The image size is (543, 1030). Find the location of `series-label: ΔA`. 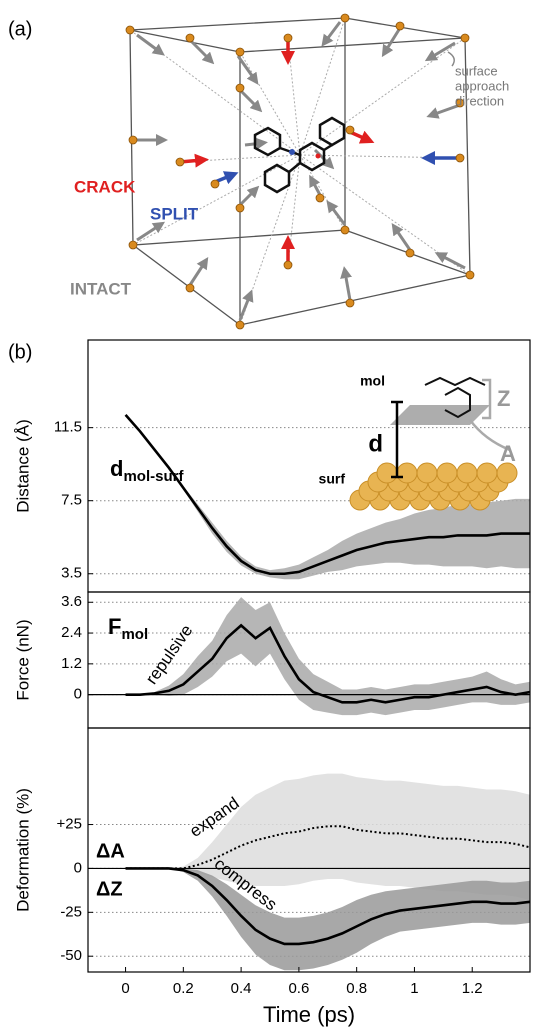

series-label: ΔA is located at coordinates (110, 851).